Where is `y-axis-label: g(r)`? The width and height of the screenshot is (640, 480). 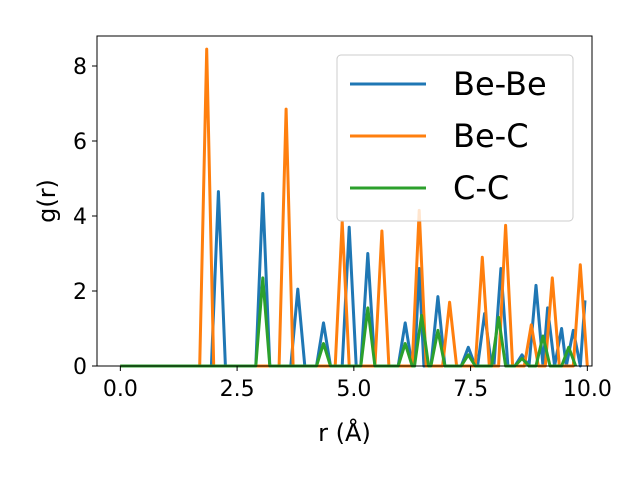 y-axis-label: g(r) is located at coordinates (47, 201).